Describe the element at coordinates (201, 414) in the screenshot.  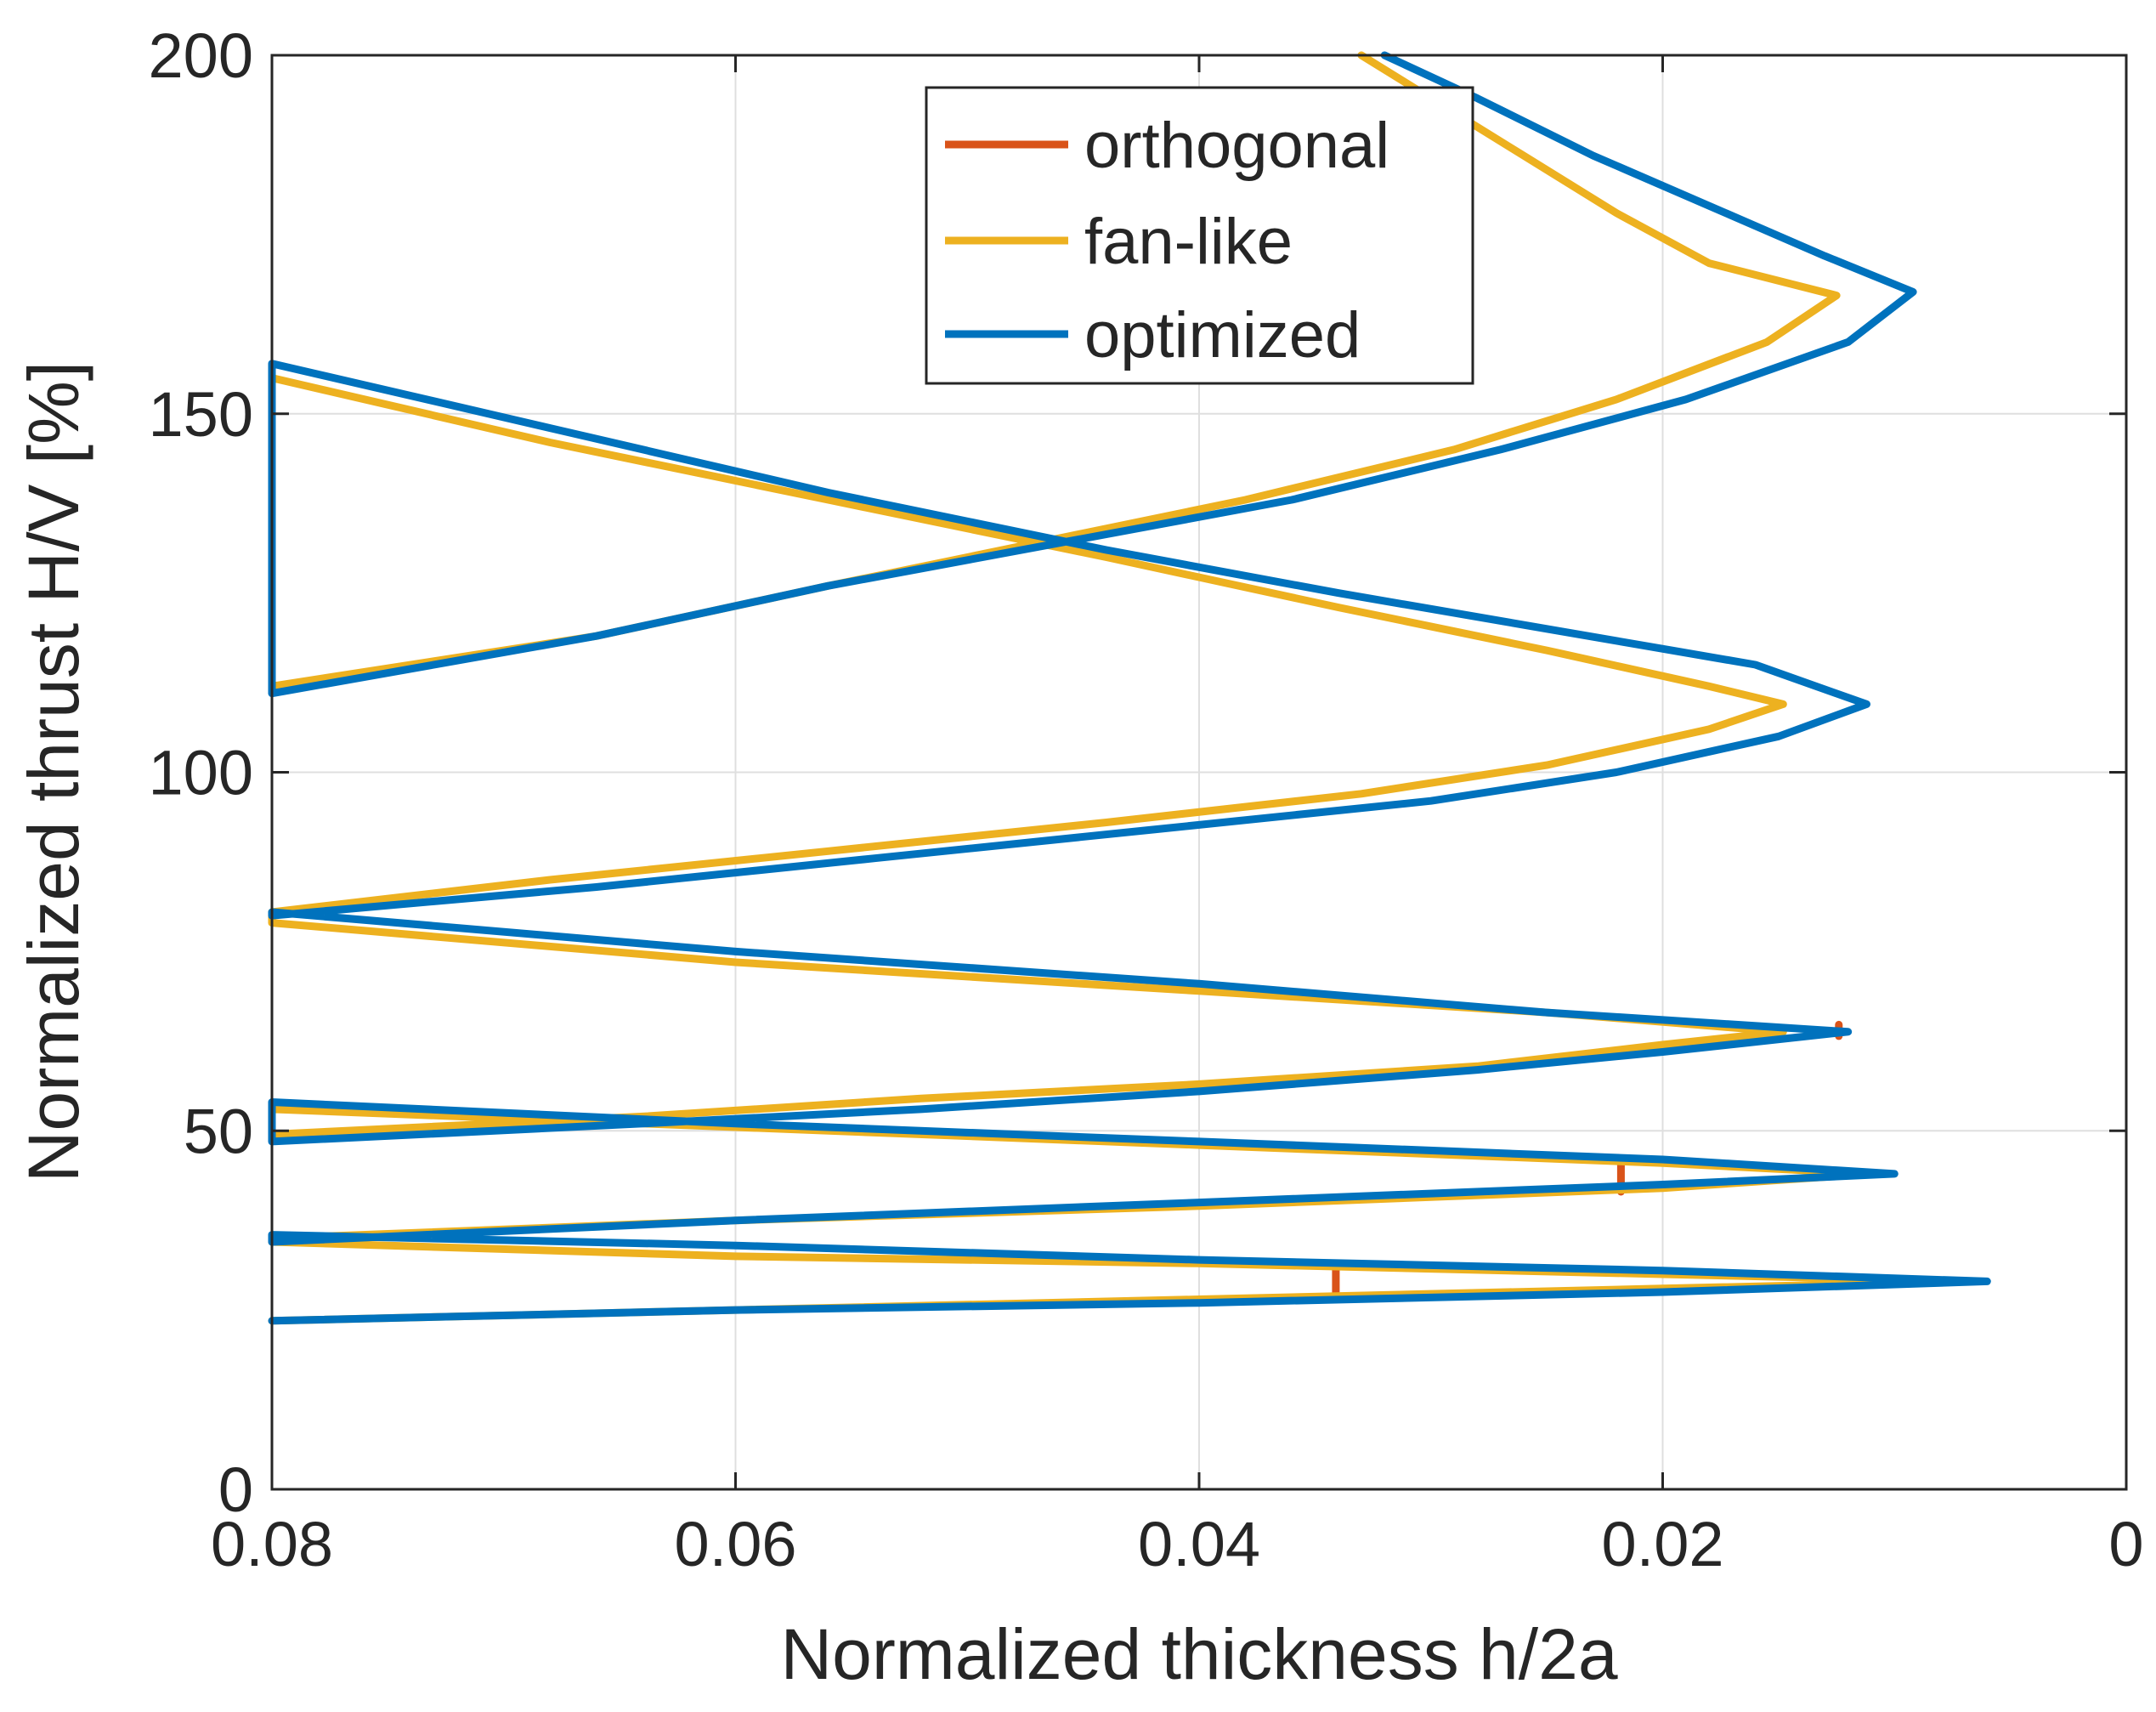
I see `y-tick-label: 150` at that location.